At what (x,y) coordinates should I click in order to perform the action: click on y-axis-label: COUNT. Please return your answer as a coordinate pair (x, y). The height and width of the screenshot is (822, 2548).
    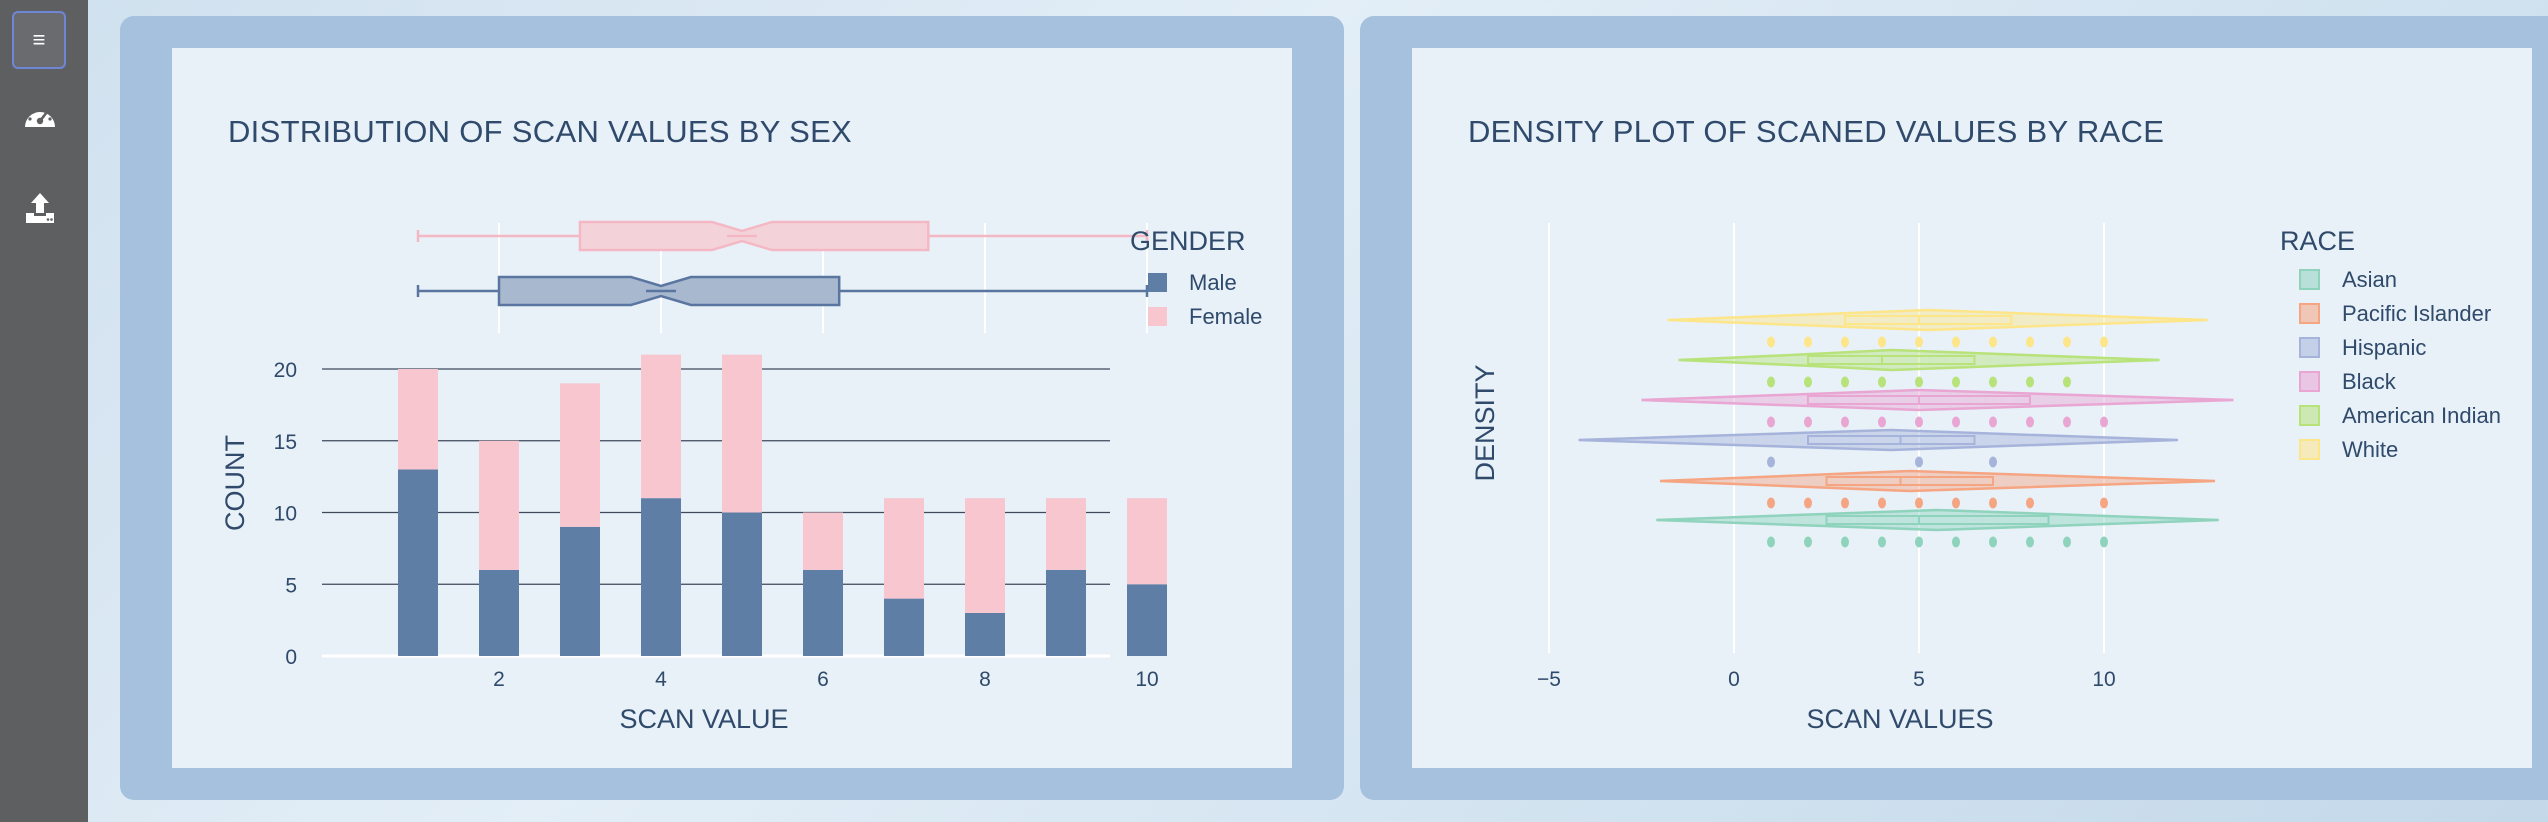
    Looking at the image, I should click on (235, 483).